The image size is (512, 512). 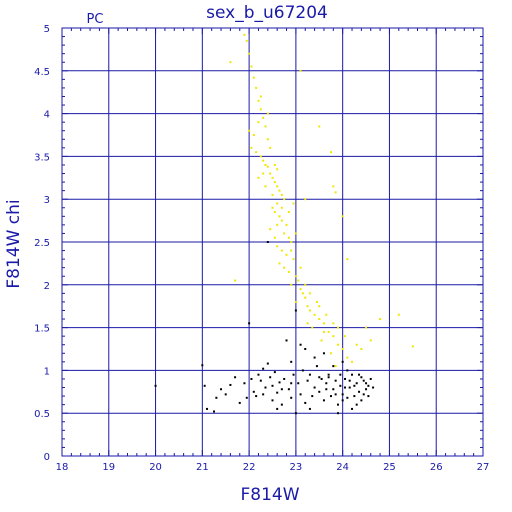 What do you see at coordinates (14, 243) in the screenshot?
I see `y-axis-label: F814W chi` at bounding box center [14, 243].